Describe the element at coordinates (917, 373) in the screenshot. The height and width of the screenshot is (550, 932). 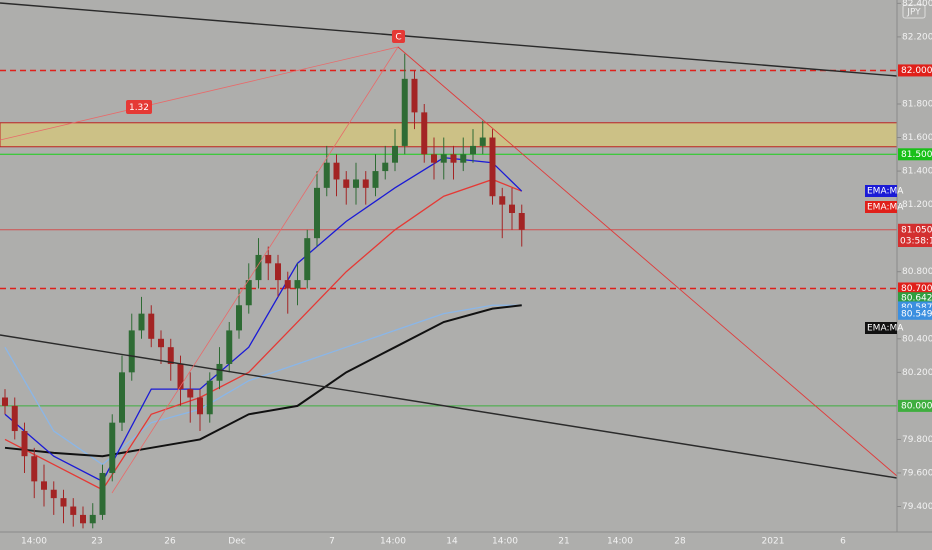
I see `y-tick-label: 80.200` at that location.